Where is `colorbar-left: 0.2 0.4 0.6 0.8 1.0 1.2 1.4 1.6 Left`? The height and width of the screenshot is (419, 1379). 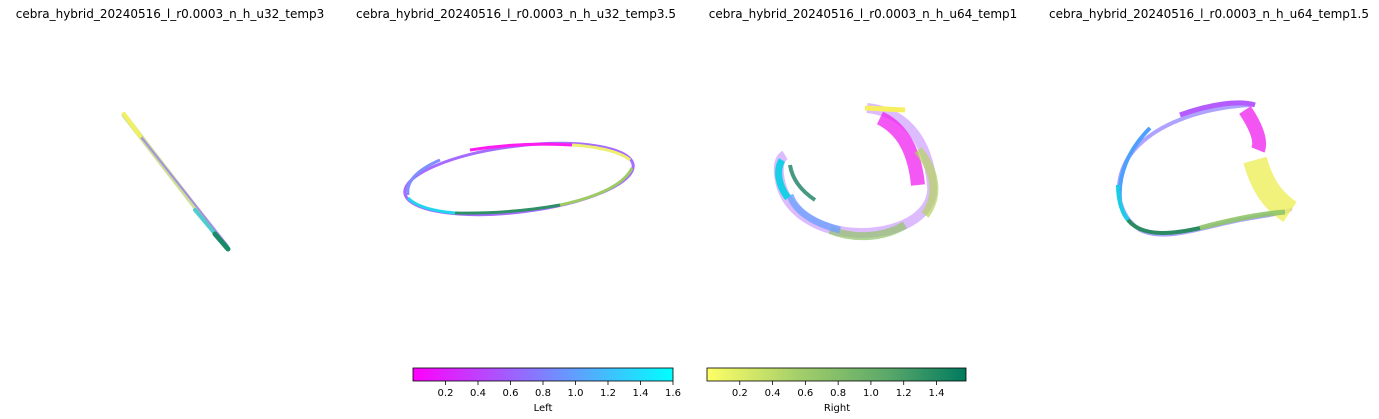 colorbar-left: 0.2 0.4 0.6 0.8 1.0 1.2 1.4 1.6 Left is located at coordinates (546, 390).